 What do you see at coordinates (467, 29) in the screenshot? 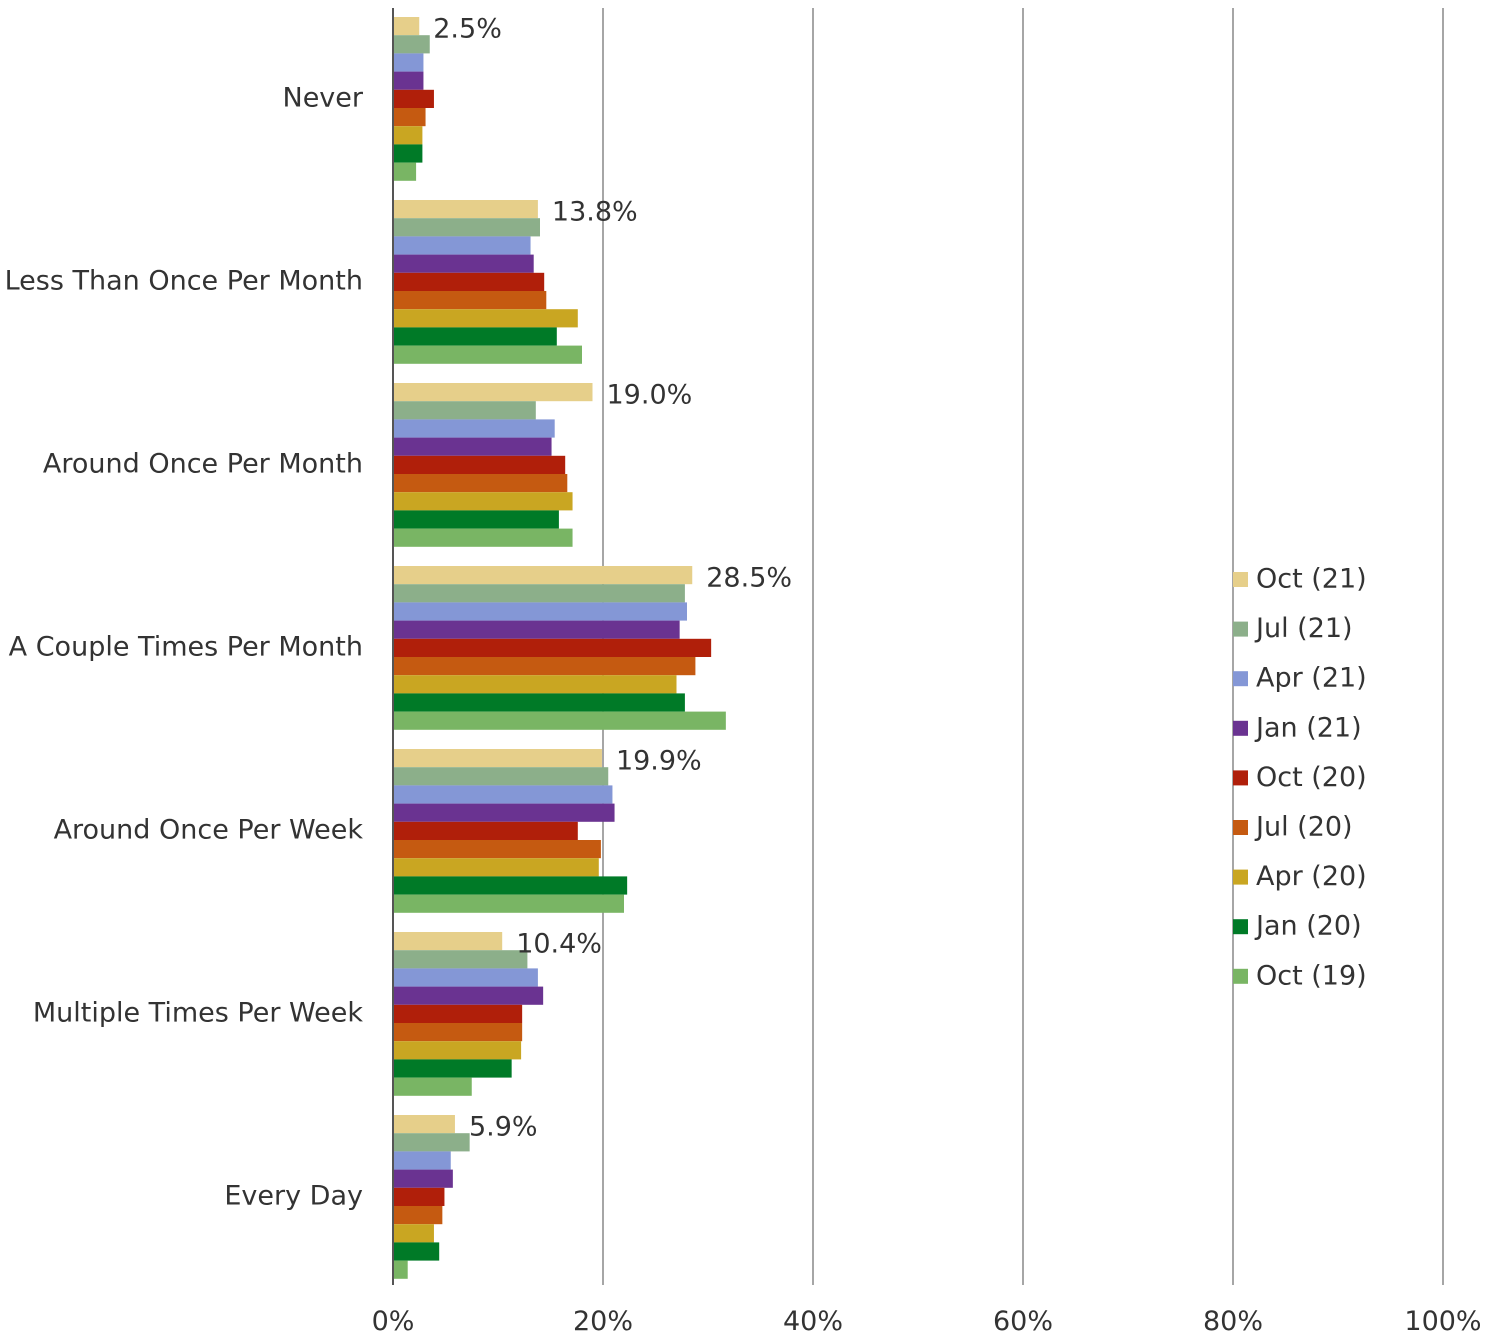
I see `data-label-never: 2.5%` at bounding box center [467, 29].